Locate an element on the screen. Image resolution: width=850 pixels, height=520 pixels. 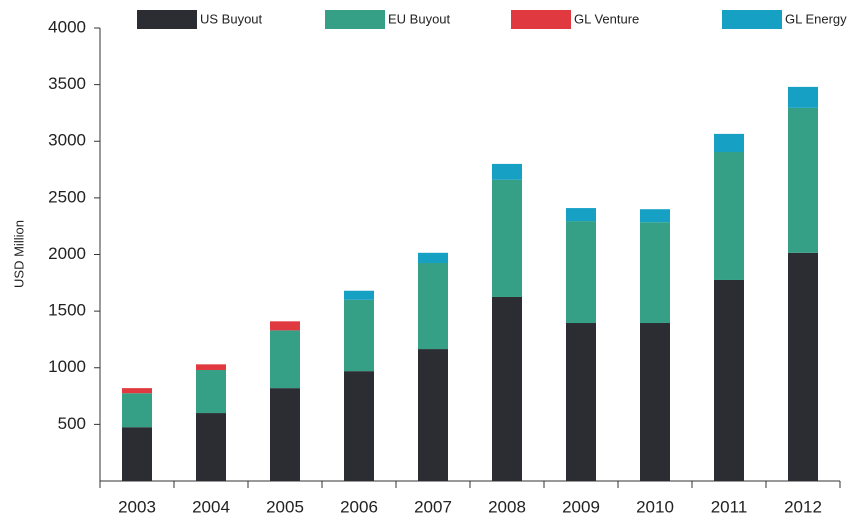
x-tick-label: 2006 is located at coordinates (359, 506).